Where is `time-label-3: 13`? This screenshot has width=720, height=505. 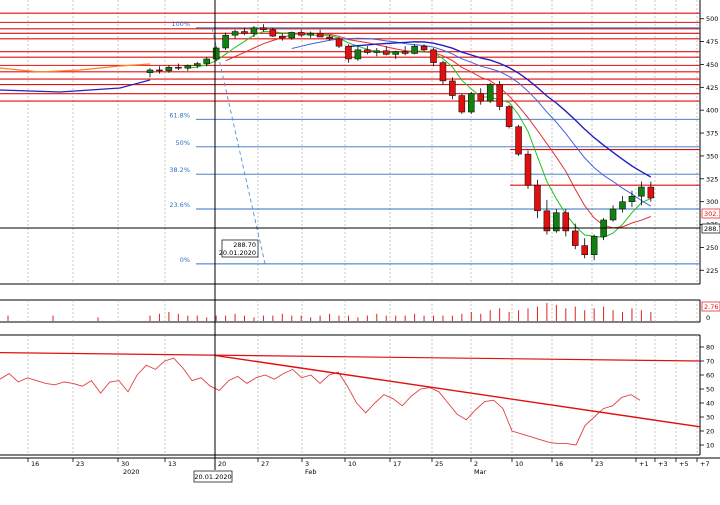 time-label-3: 13 is located at coordinates (172, 464).